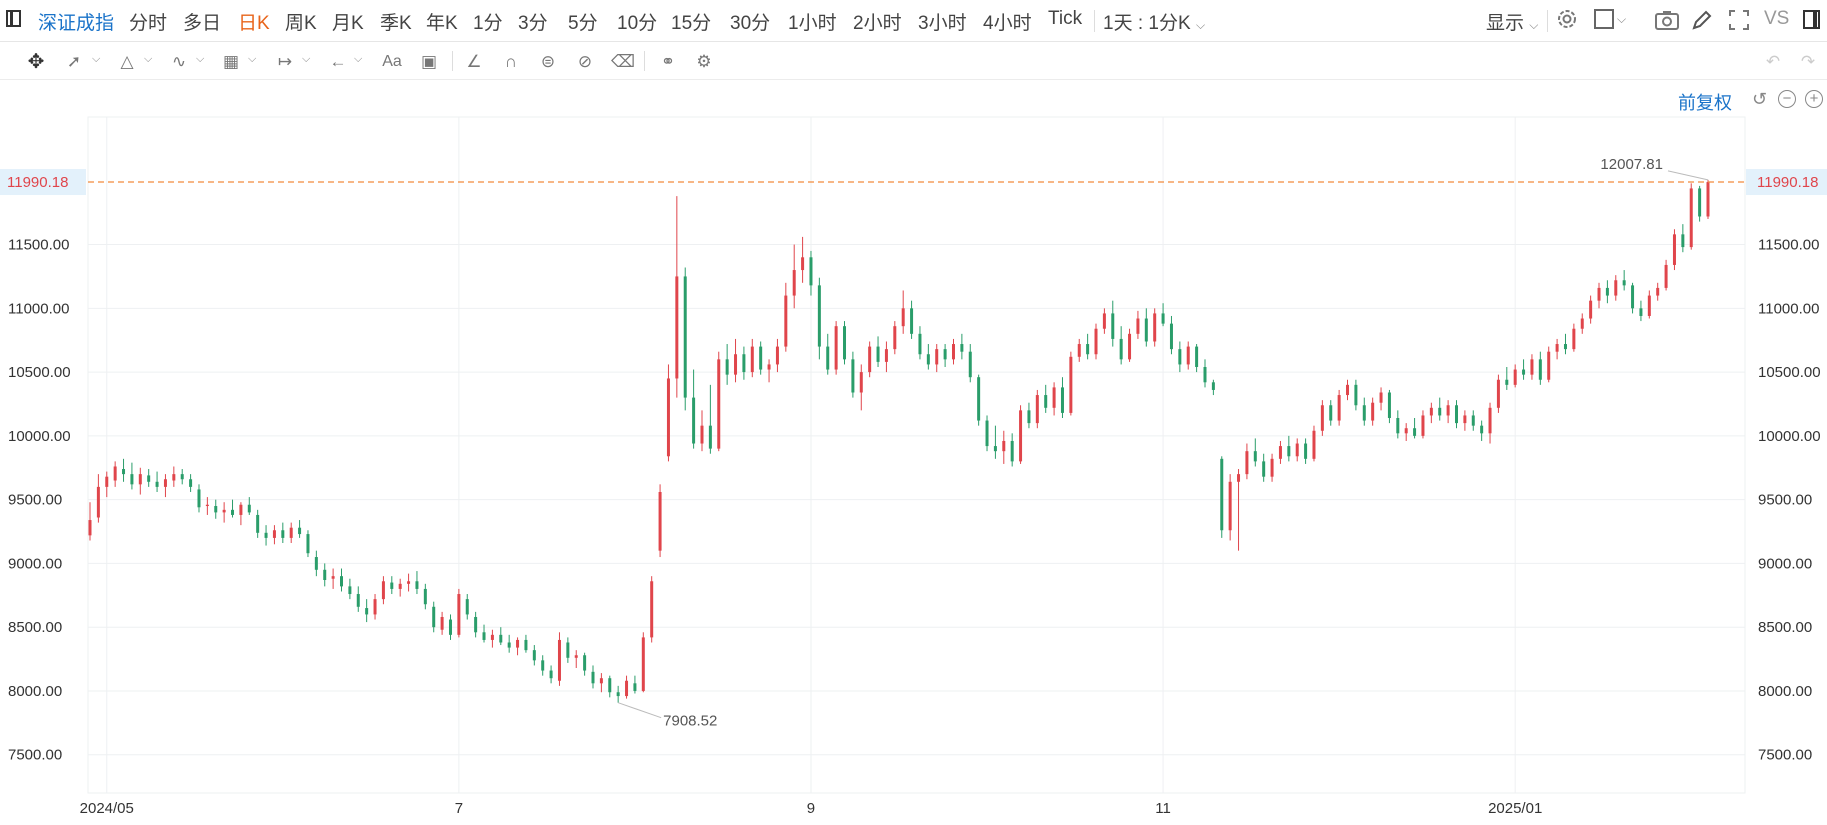 Image resolution: width=1827 pixels, height=825 pixels. Describe the element at coordinates (1154, 21) in the screenshot. I see `custom-period-select: 1天 : 1分K ⌵` at that location.